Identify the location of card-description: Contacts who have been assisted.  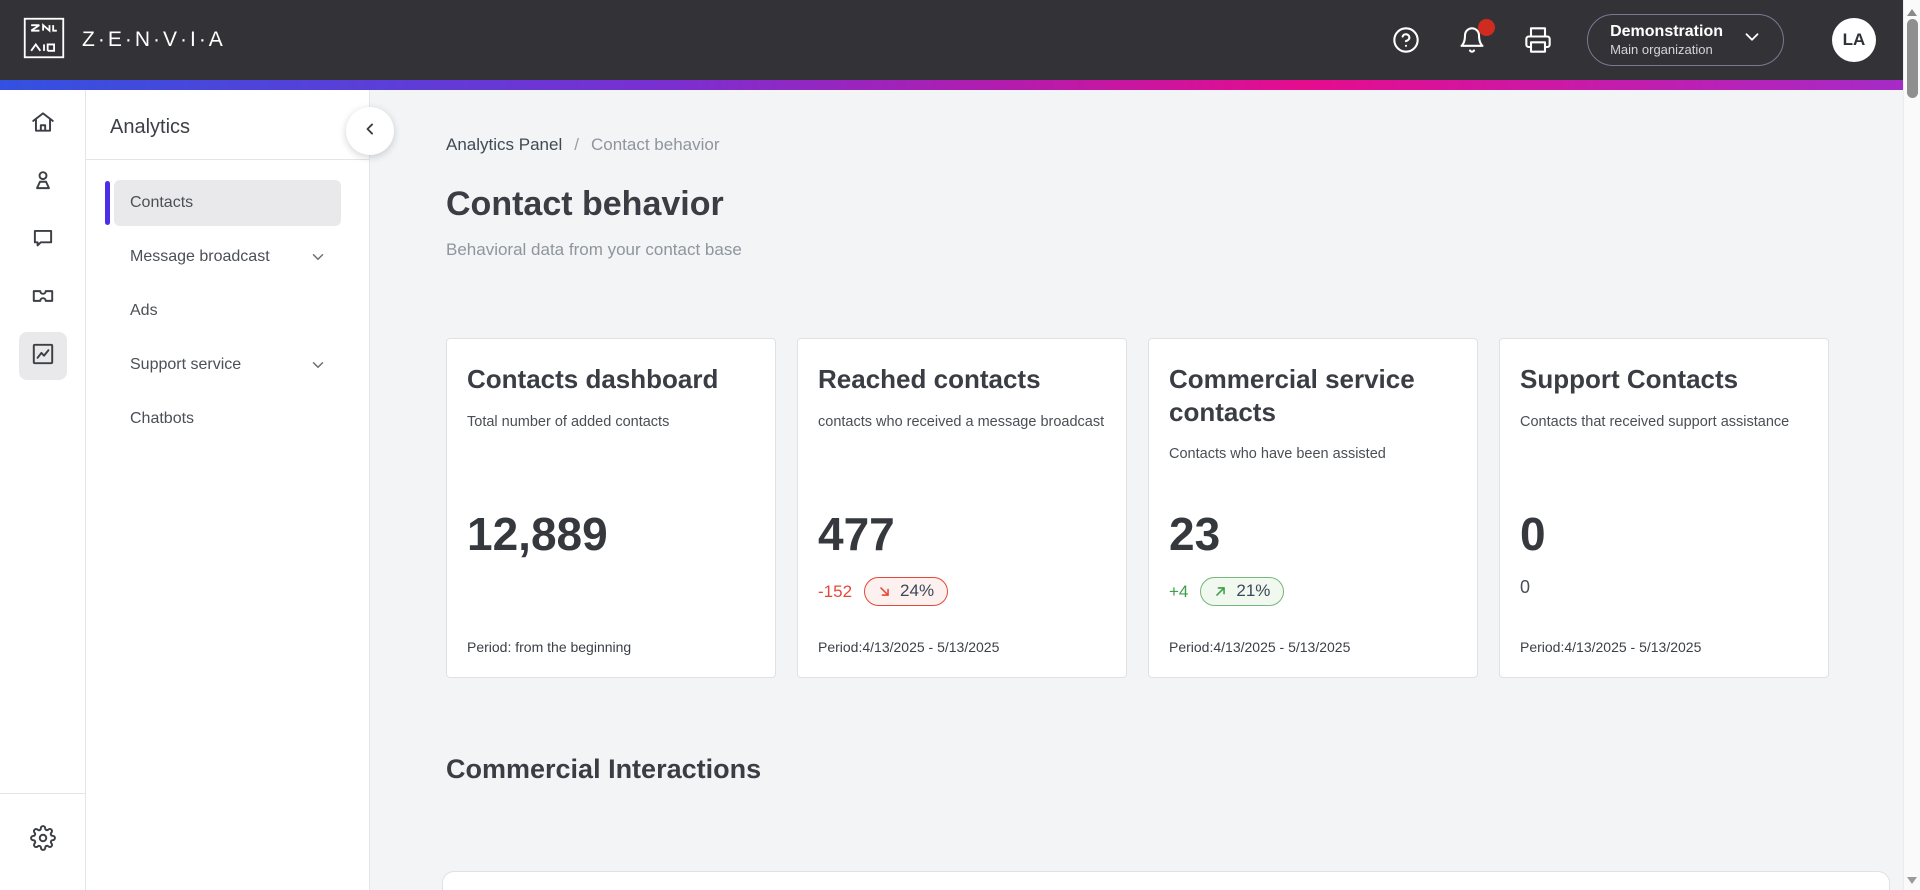
(1277, 454).